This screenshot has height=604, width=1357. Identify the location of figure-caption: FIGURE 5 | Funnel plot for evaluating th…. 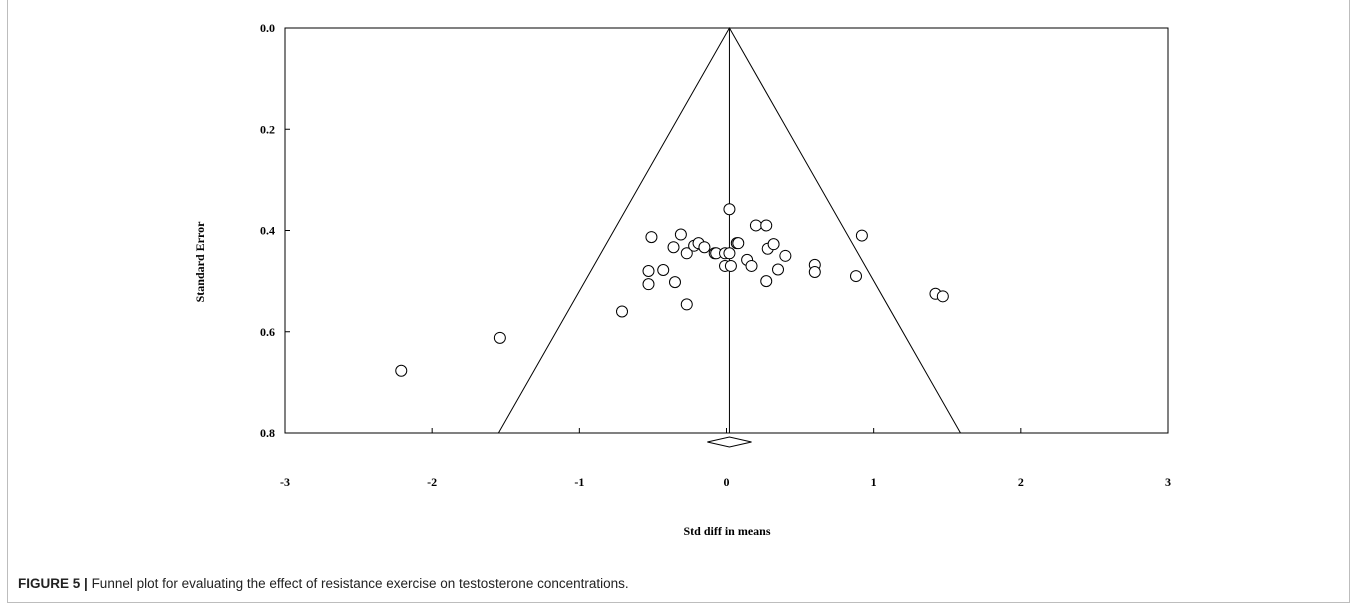
(678, 583).